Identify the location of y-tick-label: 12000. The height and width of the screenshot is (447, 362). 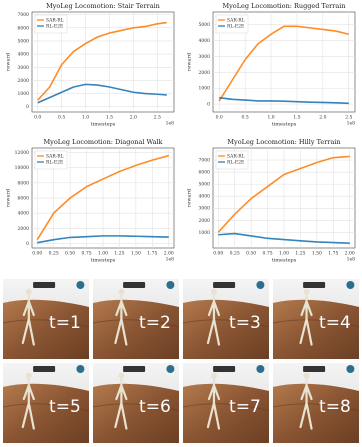
(22, 153).